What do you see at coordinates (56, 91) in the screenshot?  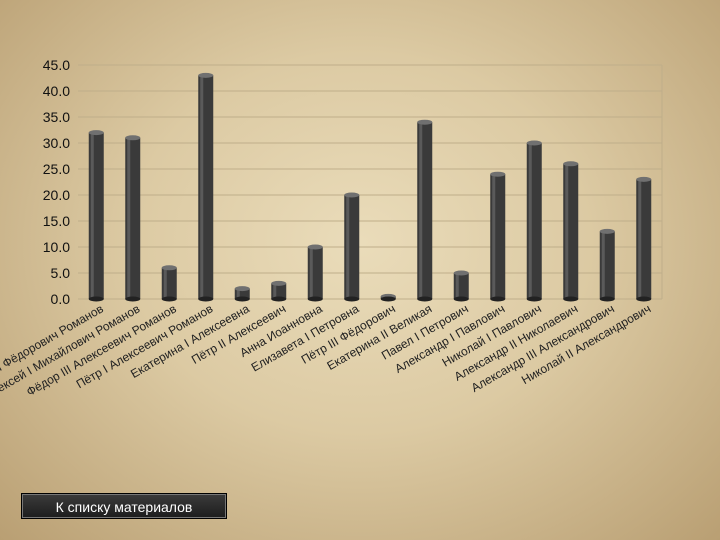 I see `y-tick-label: 40.0` at bounding box center [56, 91].